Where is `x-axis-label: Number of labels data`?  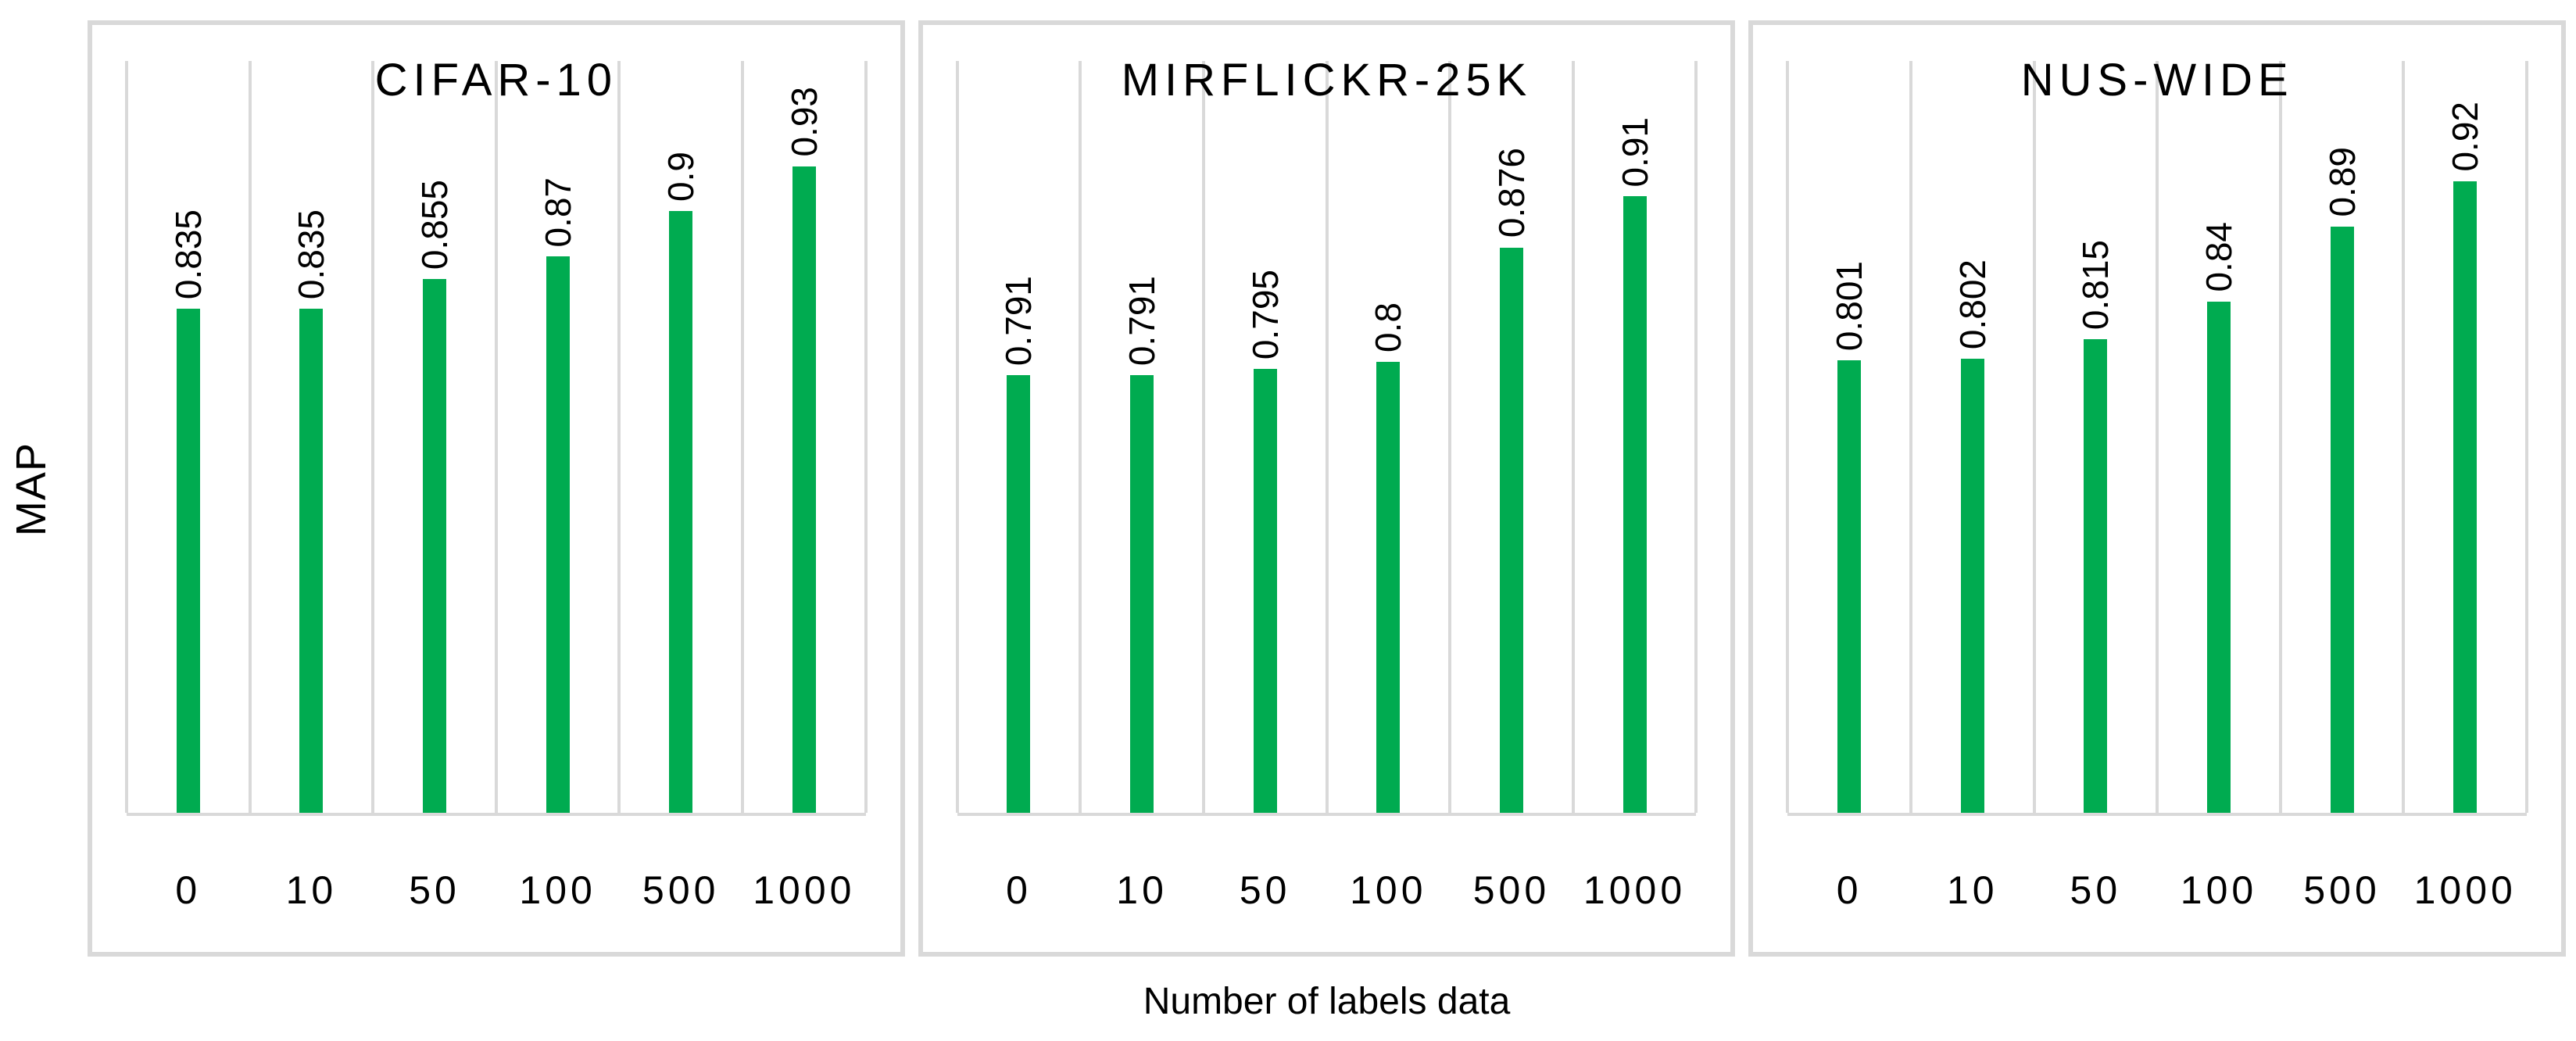
x-axis-label: Number of labels data is located at coordinates (1327, 1002).